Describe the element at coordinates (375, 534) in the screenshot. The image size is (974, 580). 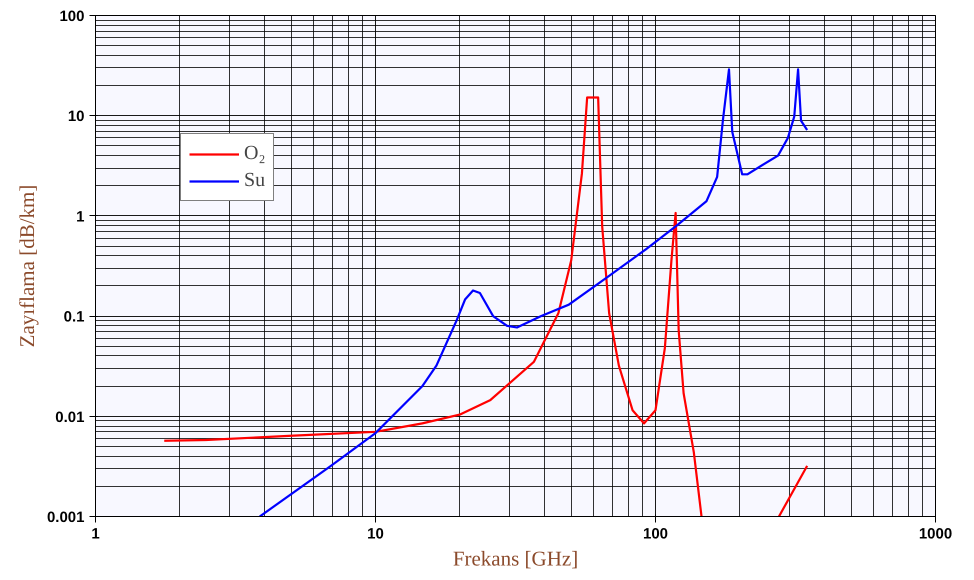
I see `x-tick-label: 10` at that location.